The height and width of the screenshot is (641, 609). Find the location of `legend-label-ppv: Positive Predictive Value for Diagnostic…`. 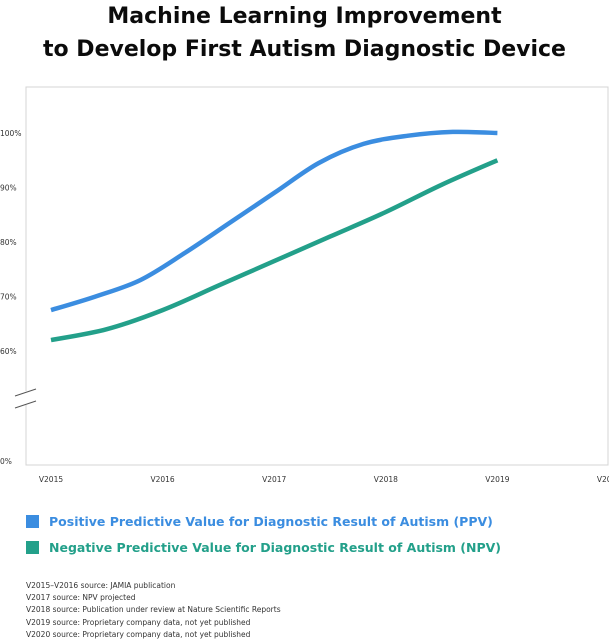

legend-label-ppv: Positive Predictive Value for Diagnostic… is located at coordinates (271, 521).